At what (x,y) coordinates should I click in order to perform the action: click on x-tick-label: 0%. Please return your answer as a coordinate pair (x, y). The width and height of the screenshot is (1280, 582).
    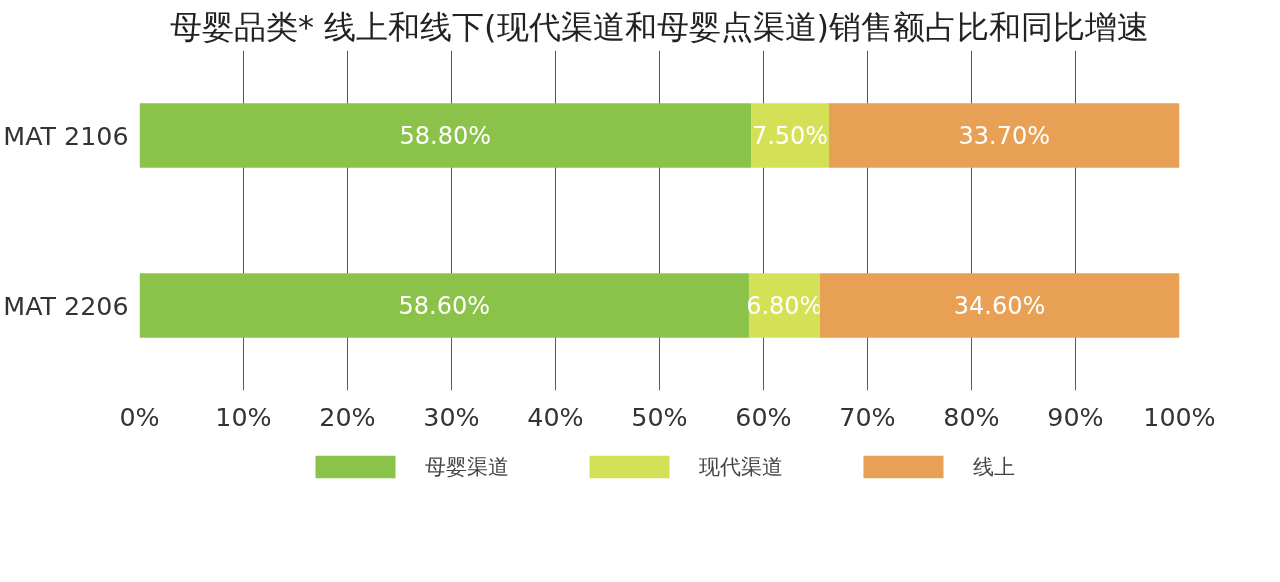
    Looking at the image, I should click on (139, 416).